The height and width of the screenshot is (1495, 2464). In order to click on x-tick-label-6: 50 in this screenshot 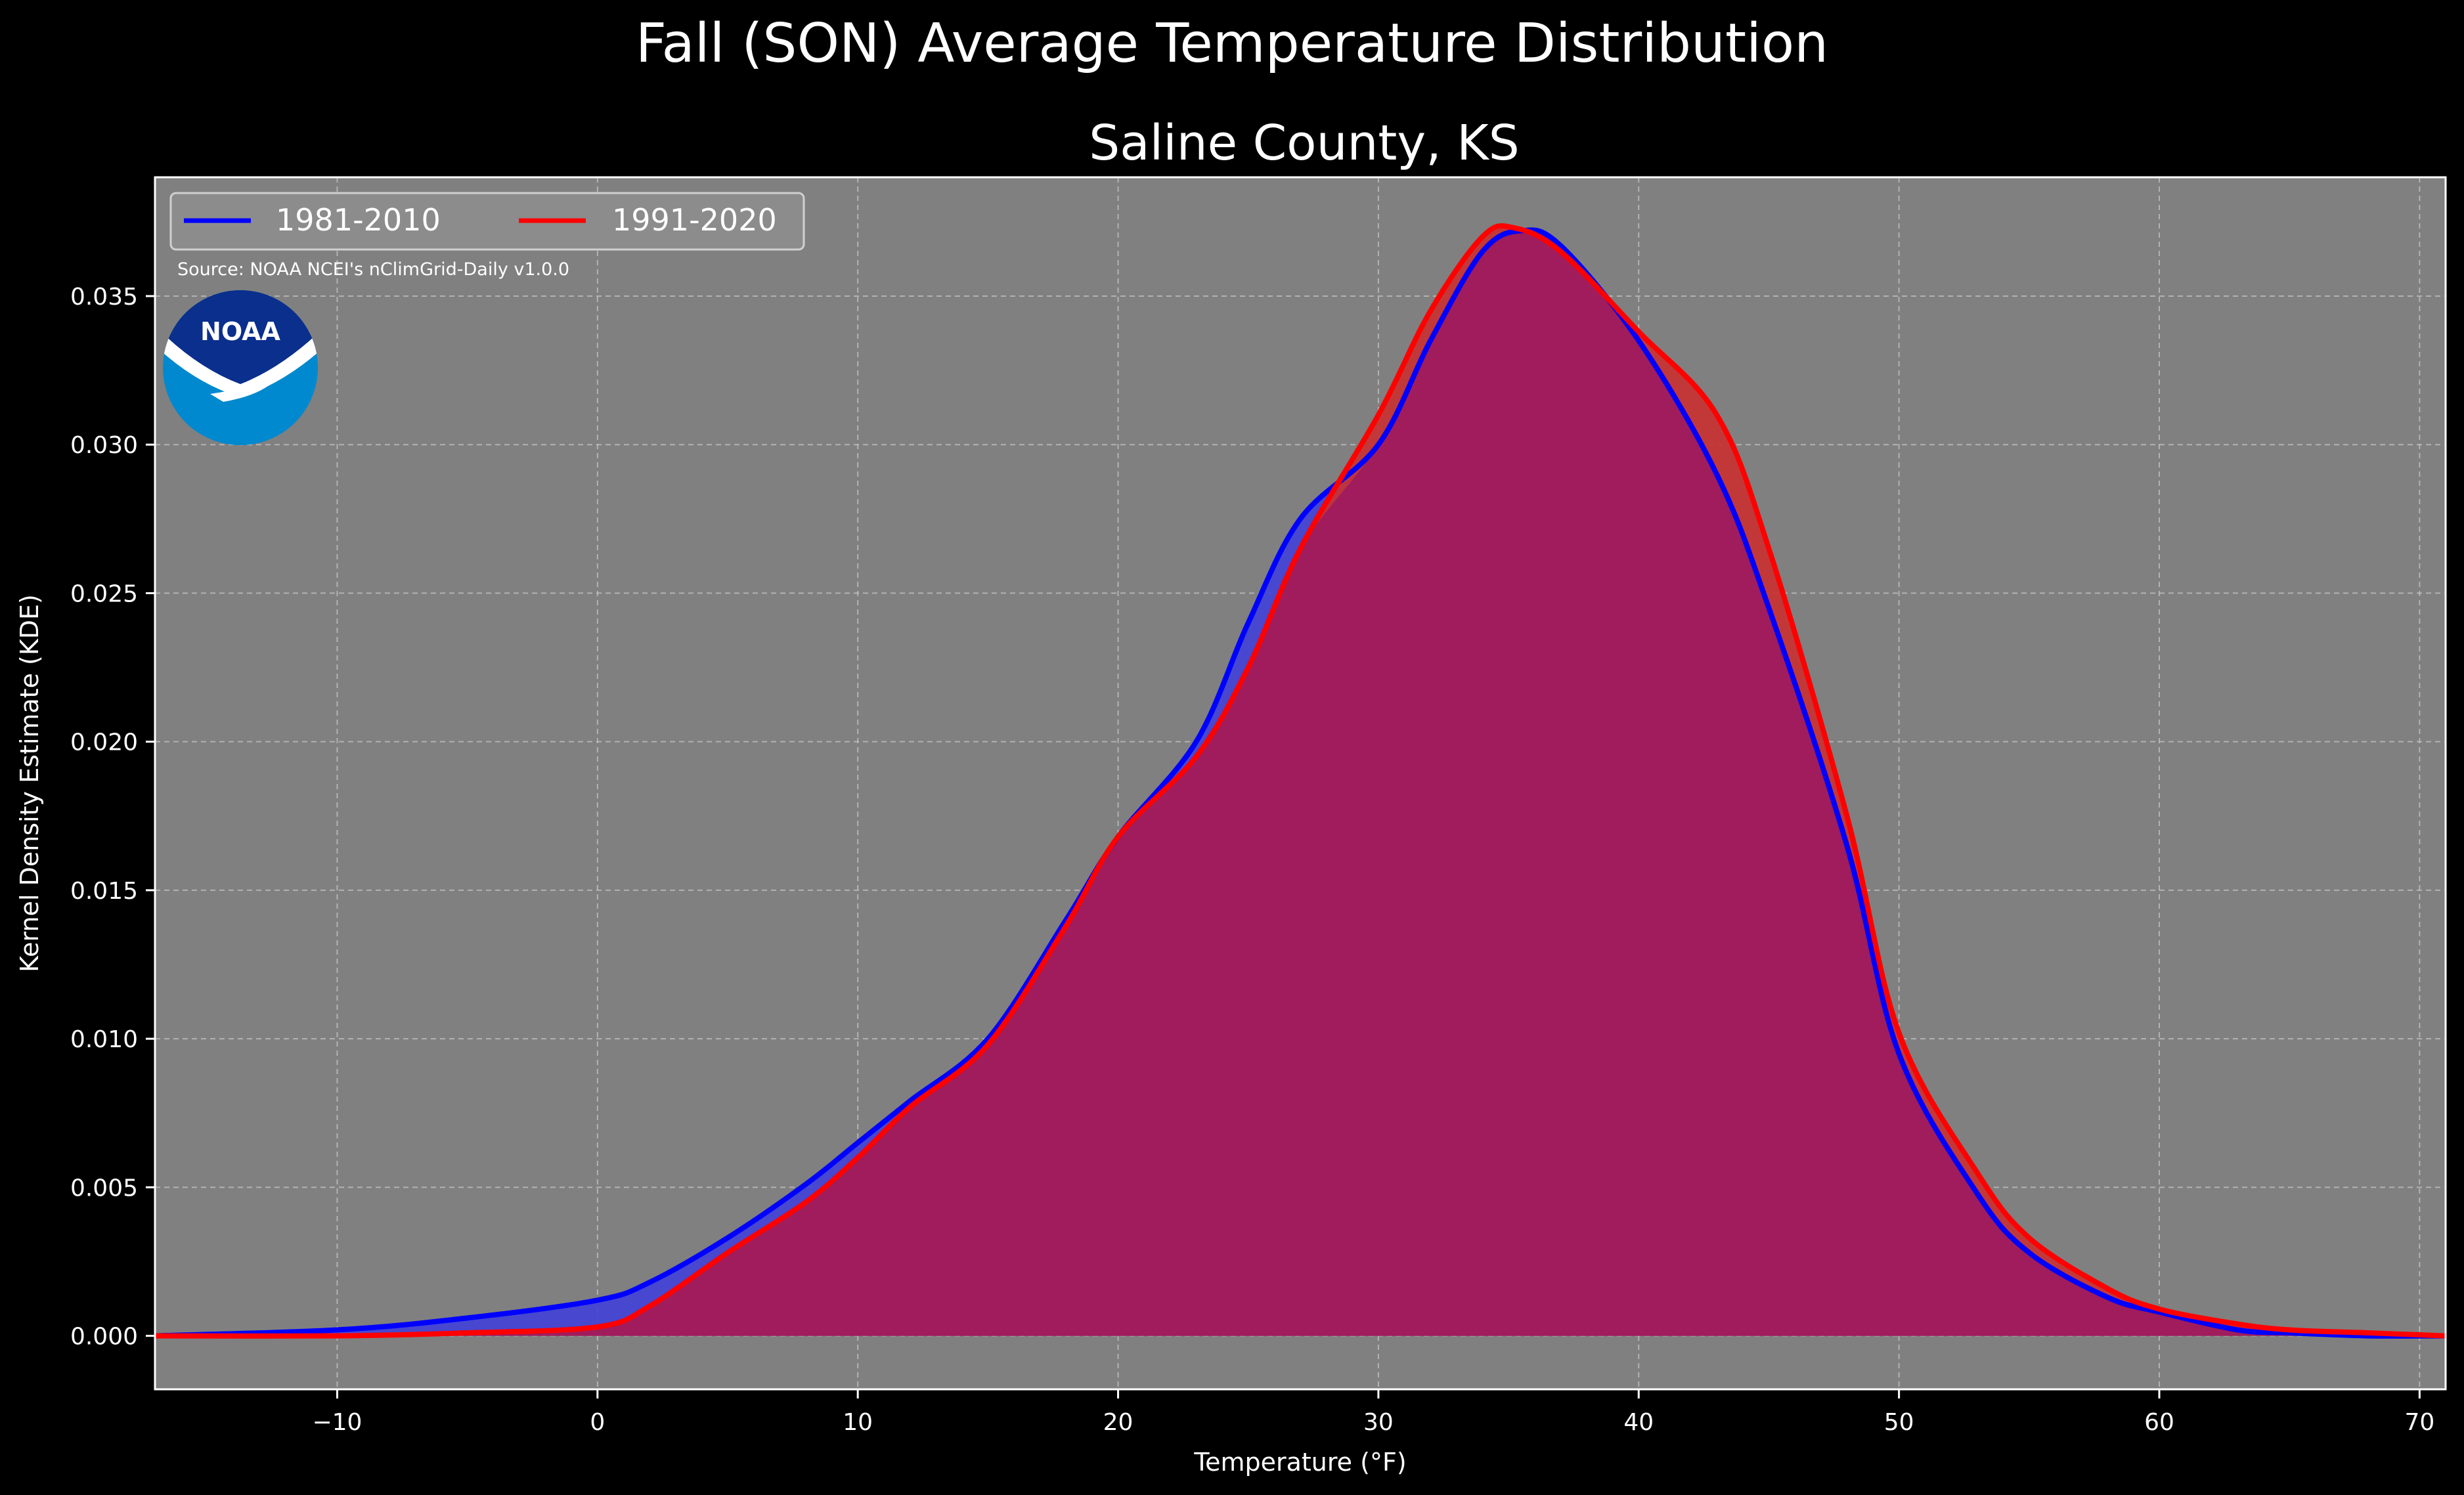, I will do `click(1899, 1422)`.